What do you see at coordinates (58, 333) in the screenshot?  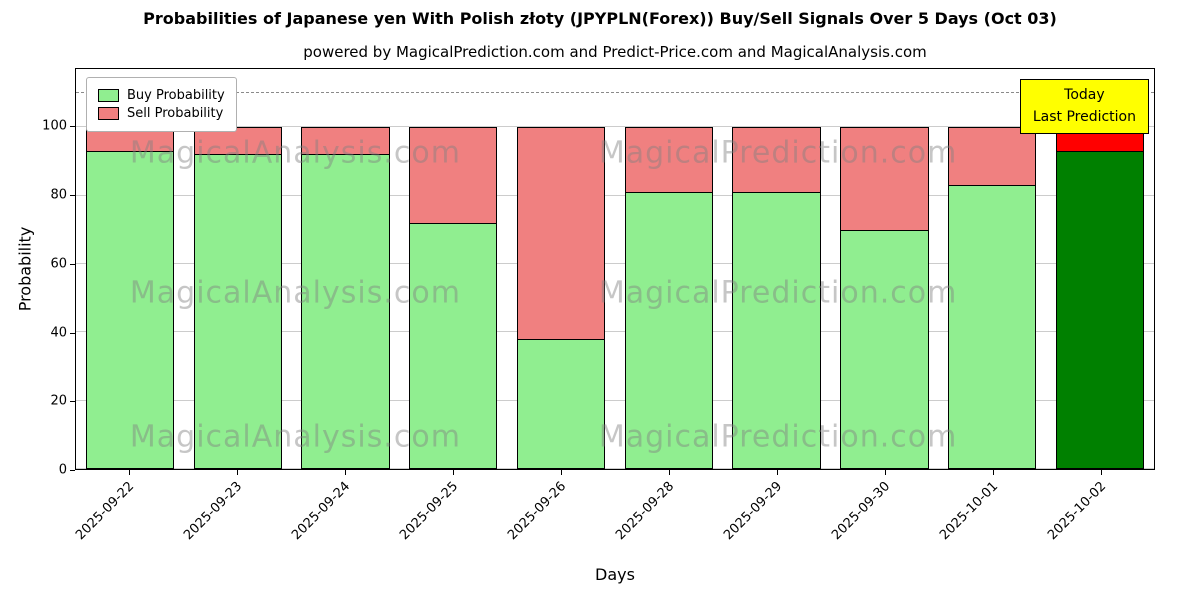 I see `y-tick-label: 40` at bounding box center [58, 333].